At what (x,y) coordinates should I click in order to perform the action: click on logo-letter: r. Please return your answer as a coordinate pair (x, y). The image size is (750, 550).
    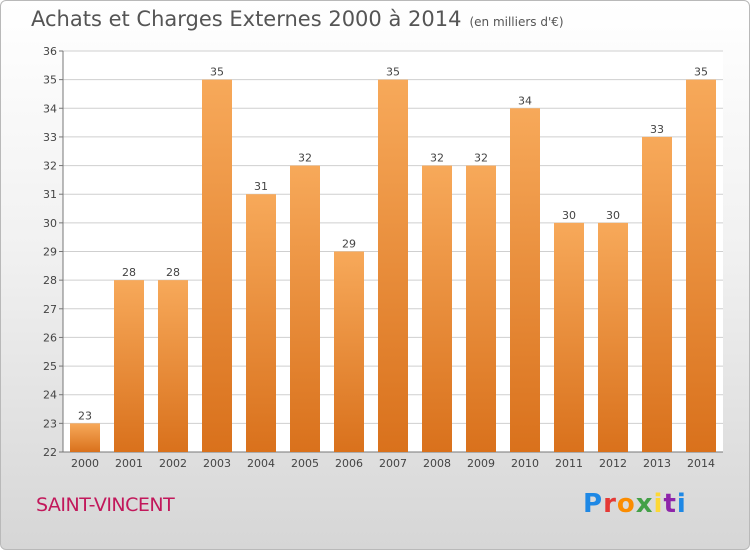
    Looking at the image, I should click on (610, 504).